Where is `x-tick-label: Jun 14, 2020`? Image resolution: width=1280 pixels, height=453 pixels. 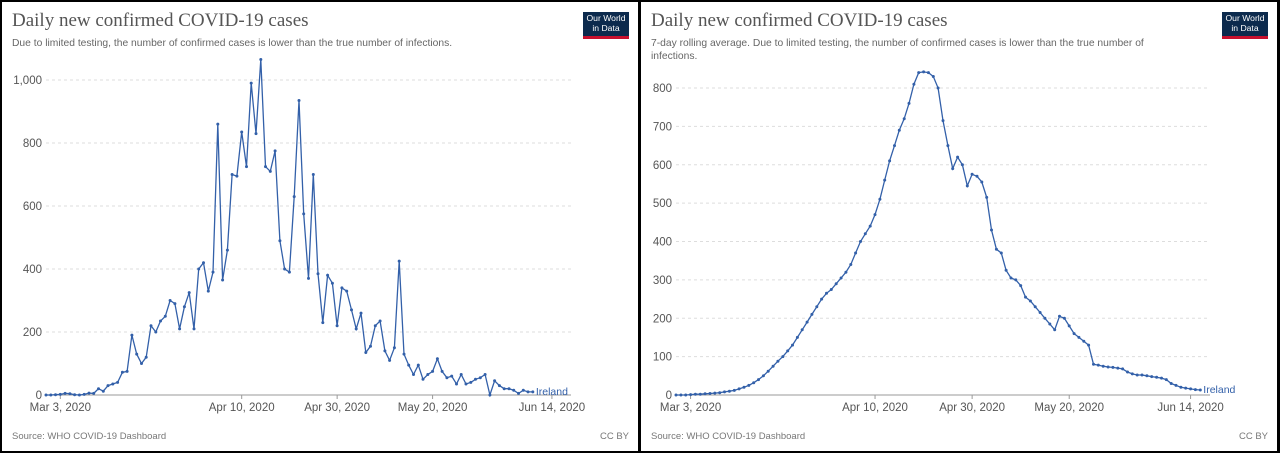 x-tick-label: Jun 14, 2020 is located at coordinates (1190, 408).